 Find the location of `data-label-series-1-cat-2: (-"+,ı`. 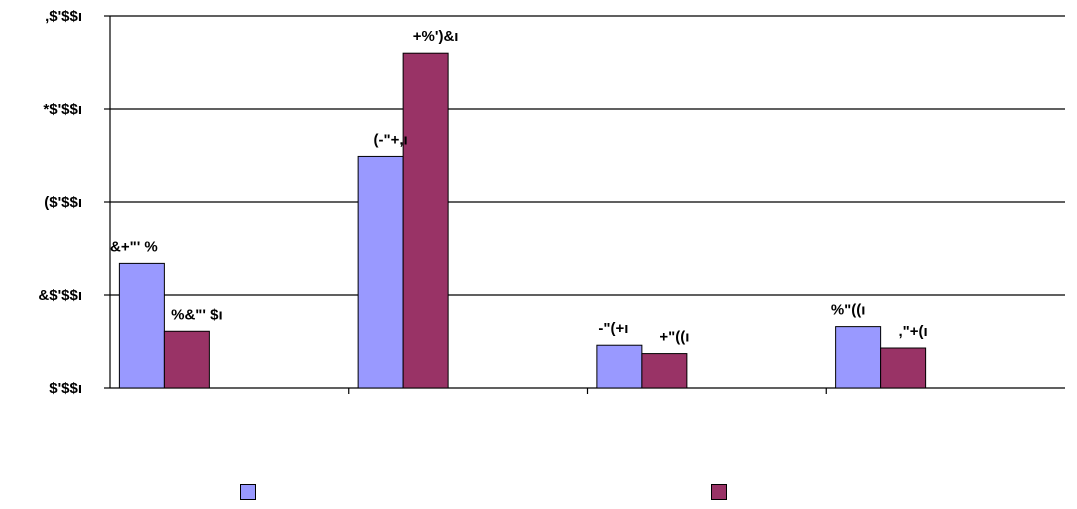

data-label-series-1-cat-2: (-"+,ı is located at coordinates (391, 139).